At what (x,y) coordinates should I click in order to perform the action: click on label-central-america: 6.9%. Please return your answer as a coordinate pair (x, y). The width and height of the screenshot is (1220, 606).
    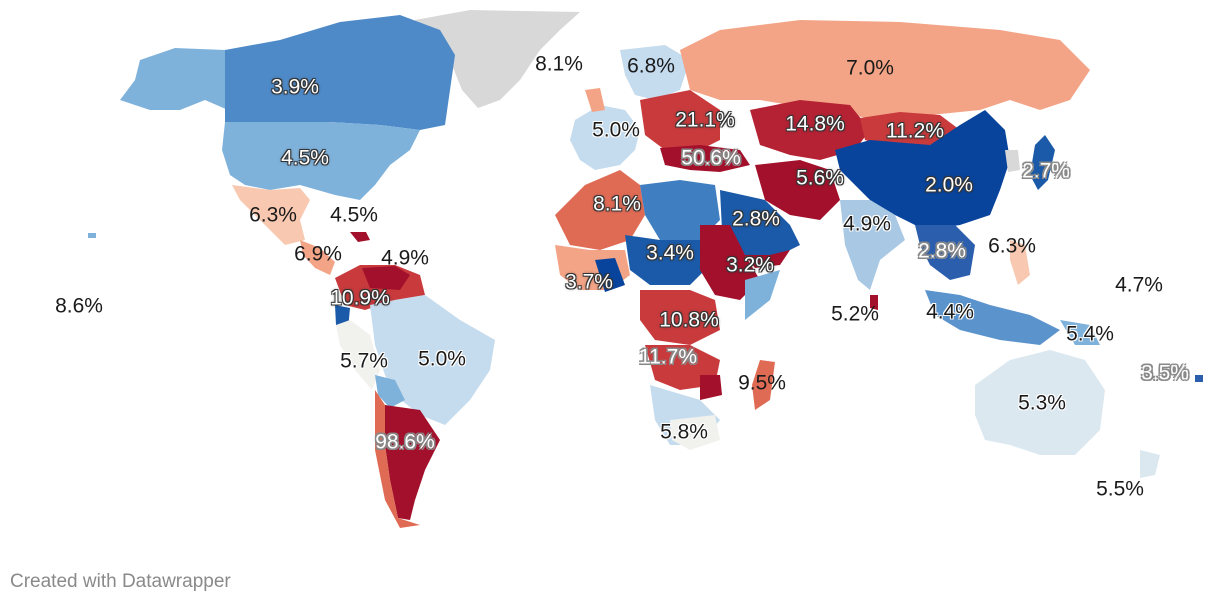
    Looking at the image, I should click on (318, 254).